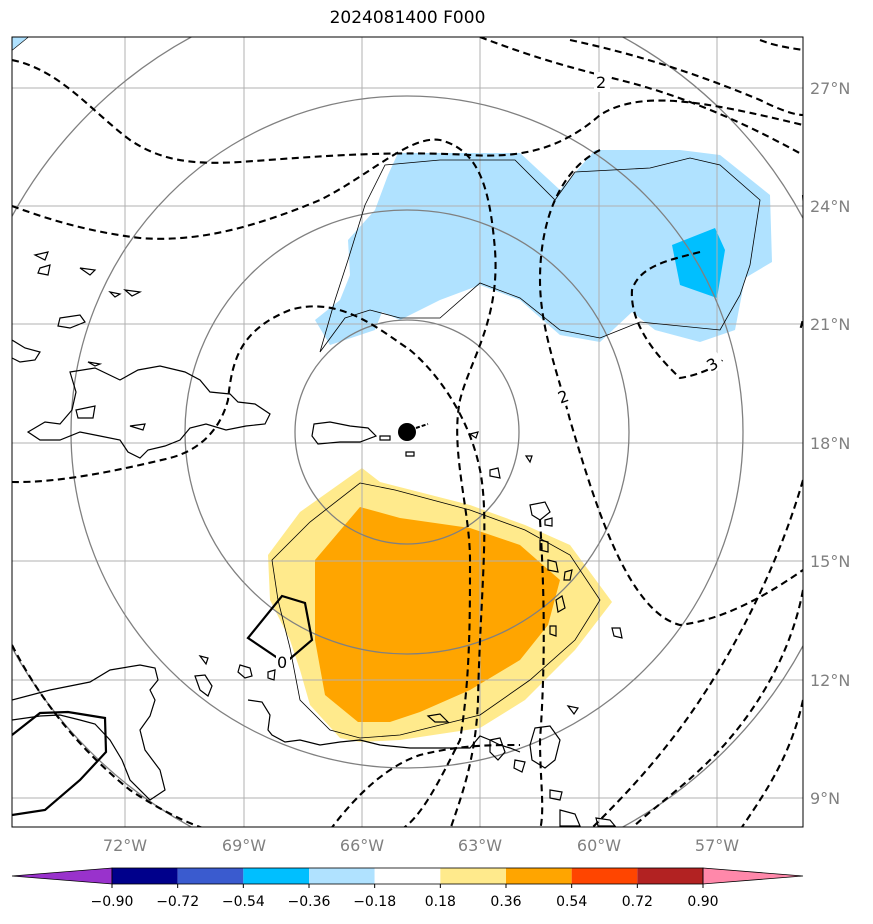 Image resolution: width=873 pixels, height=924 pixels. What do you see at coordinates (309, 902) in the screenshot?
I see `colorbar-label: −0.36` at bounding box center [309, 902].